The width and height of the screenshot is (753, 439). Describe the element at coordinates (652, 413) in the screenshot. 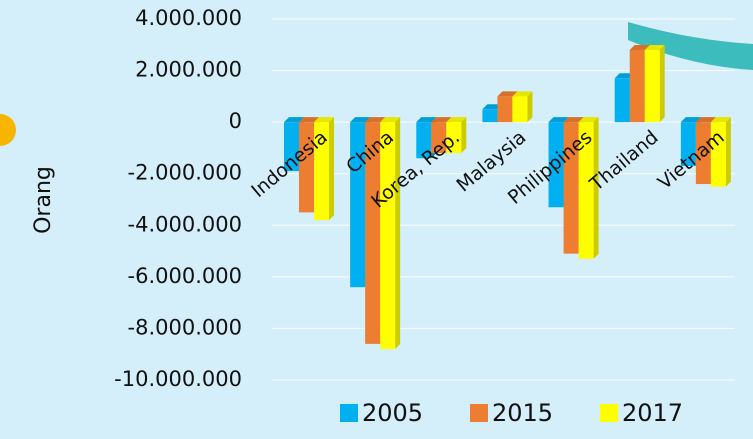

I see `legend-label: 2017` at that location.